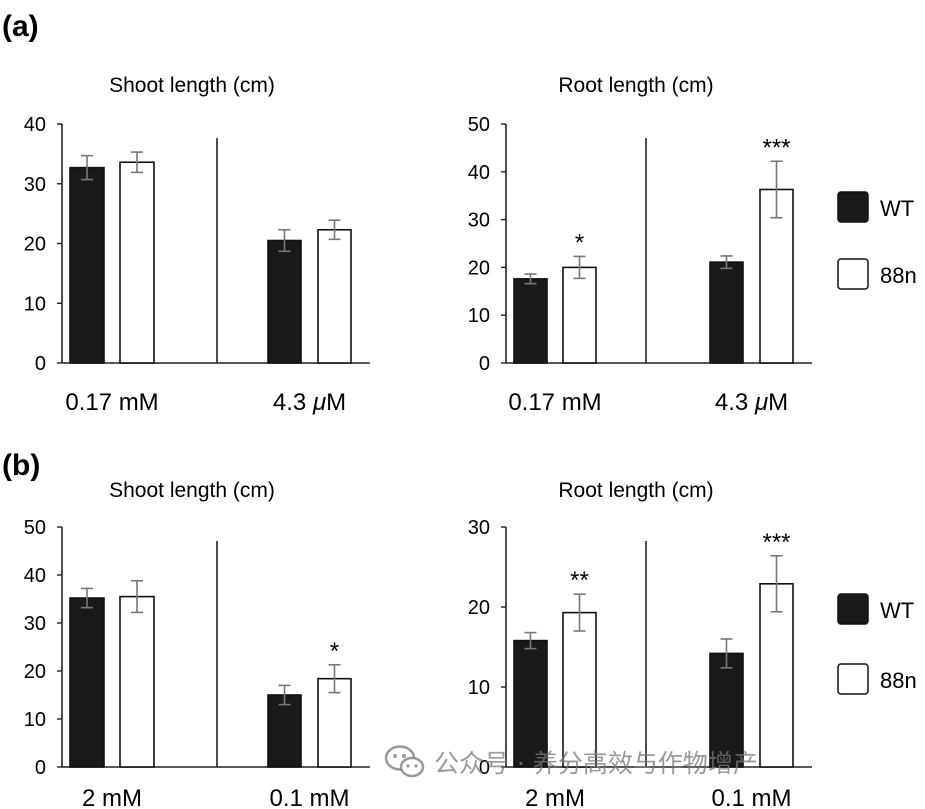  What do you see at coordinates (877, 240) in the screenshot?
I see `legend-a: WT 88n` at bounding box center [877, 240].